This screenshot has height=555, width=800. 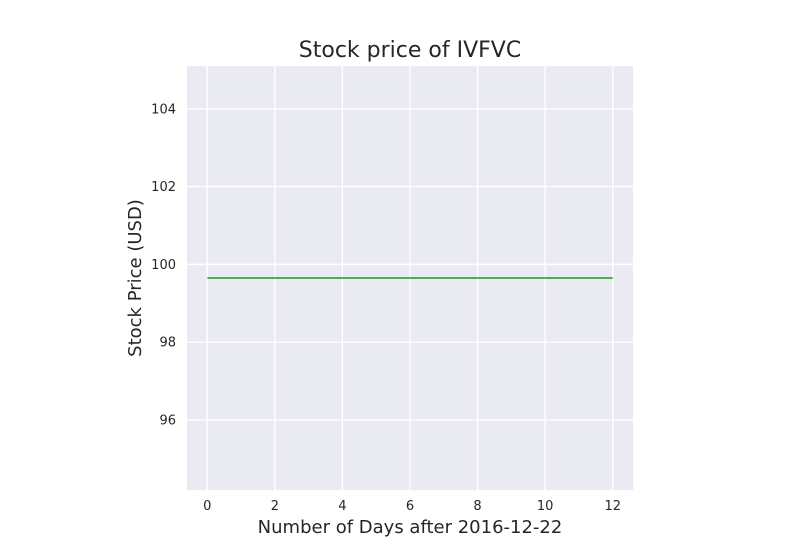 I want to click on x-tick-label: 4, so click(x=342, y=506).